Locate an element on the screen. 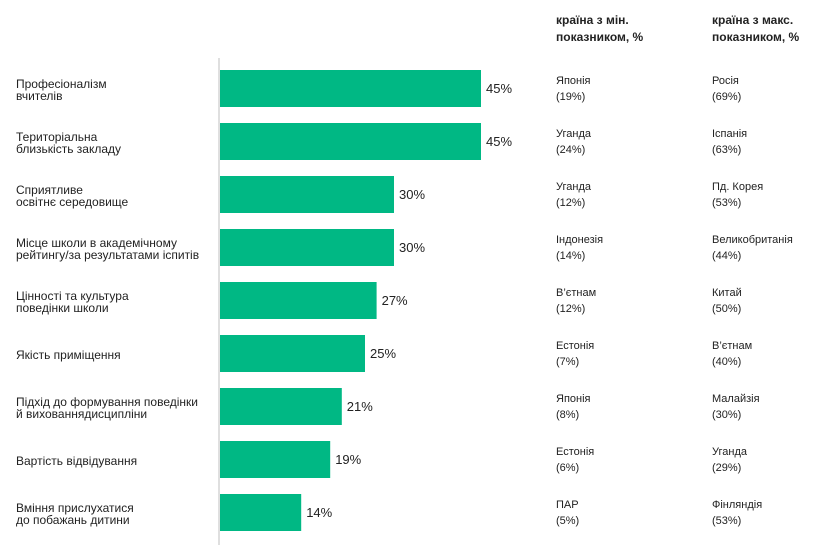  max-country-cell: Росія (69%) is located at coordinates (726, 89).